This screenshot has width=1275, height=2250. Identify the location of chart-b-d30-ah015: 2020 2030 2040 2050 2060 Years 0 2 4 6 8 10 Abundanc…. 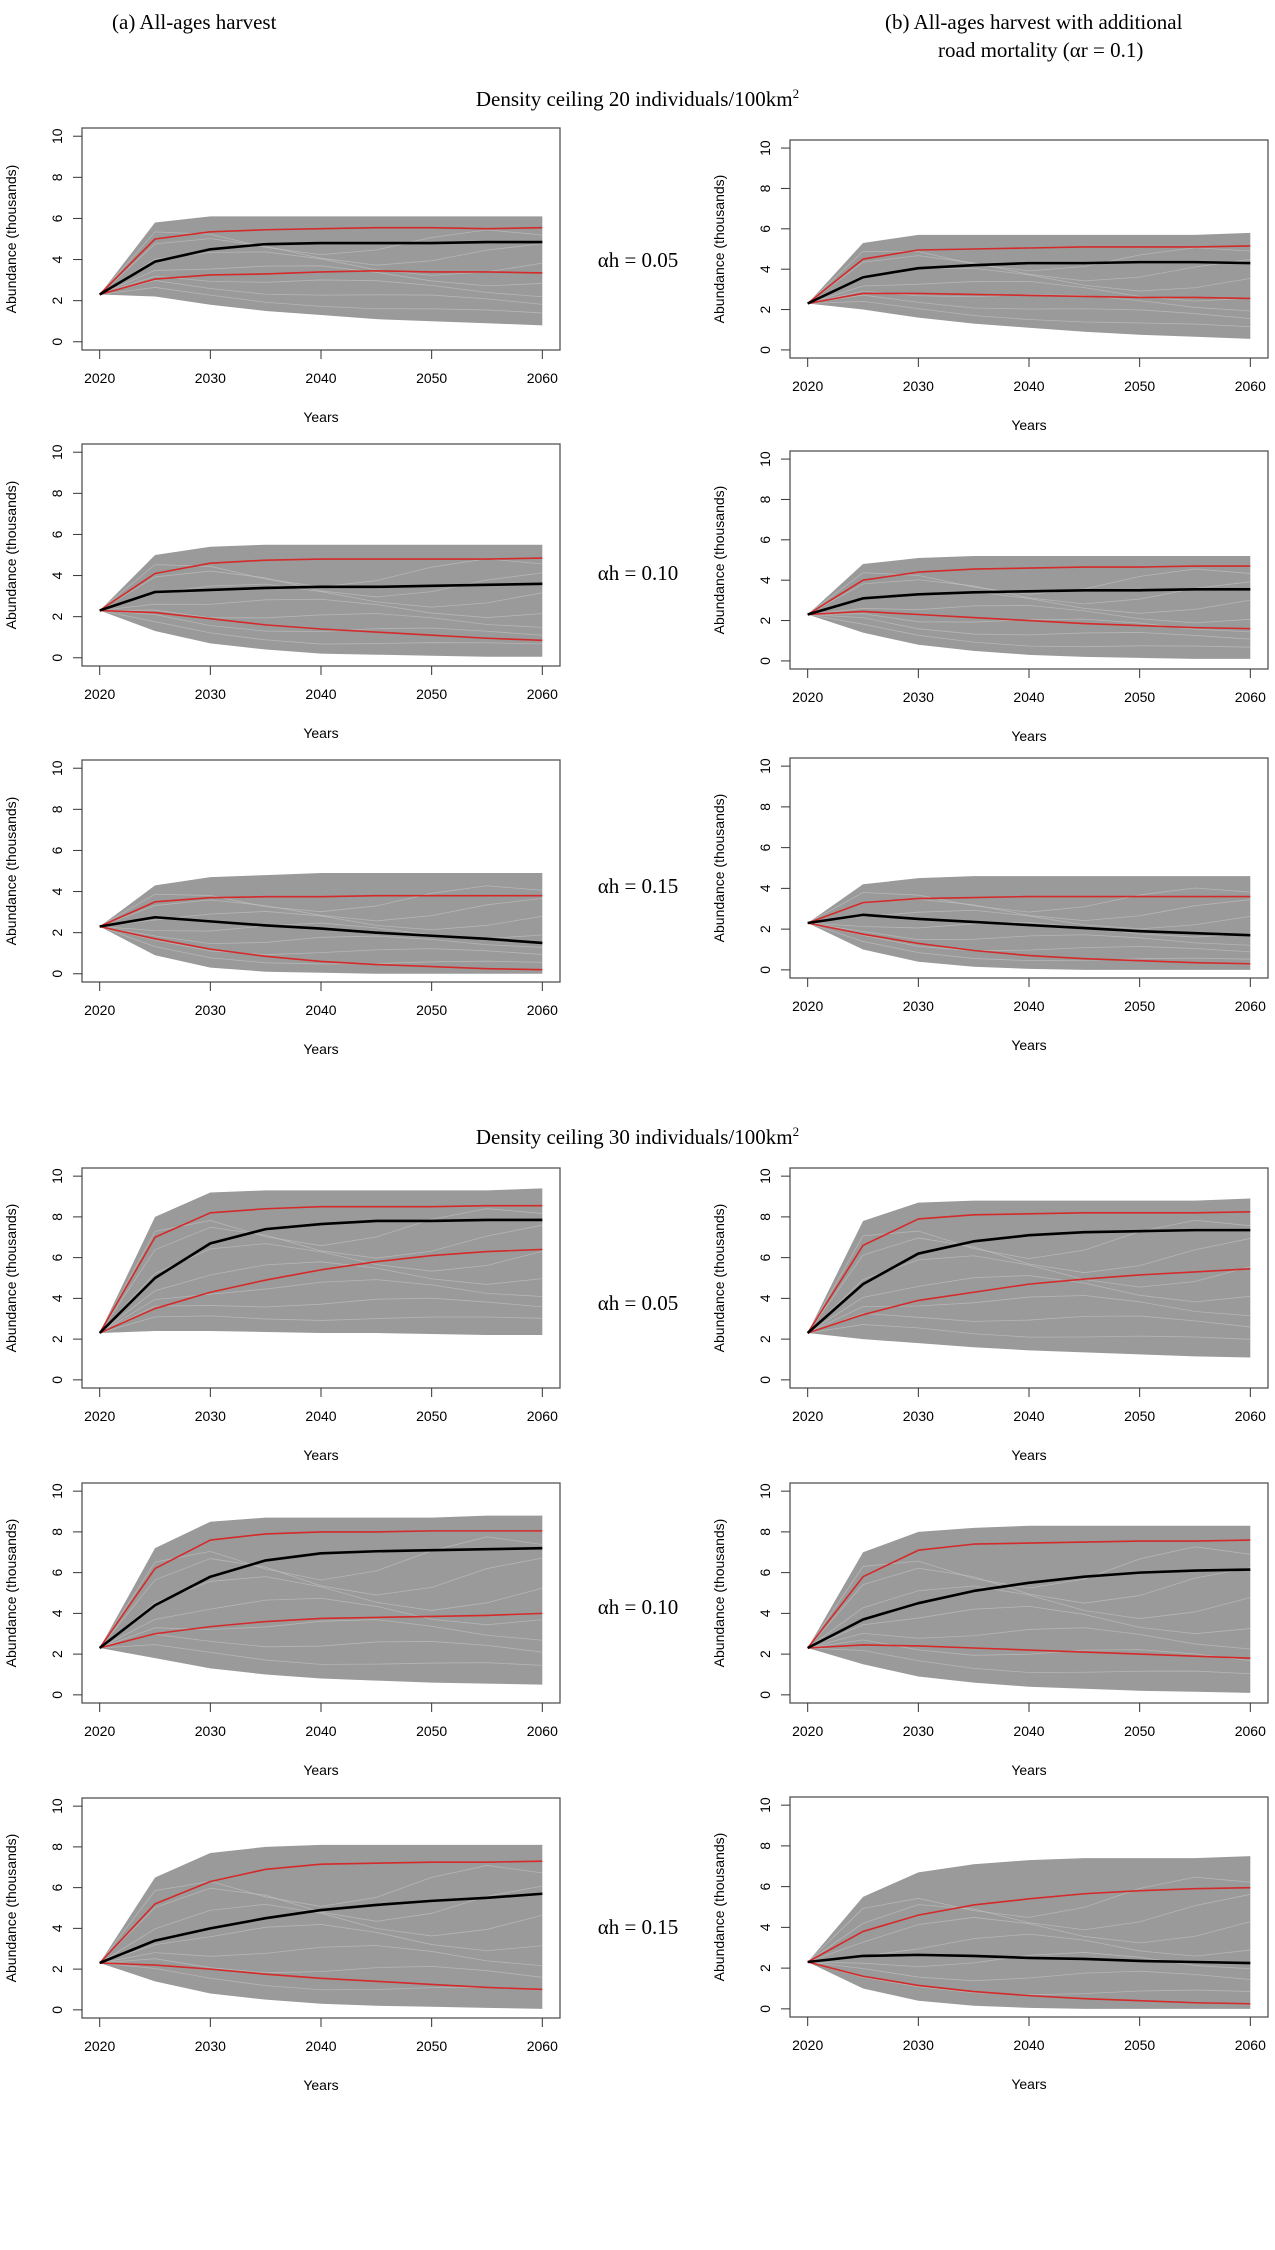
(990, 1944).